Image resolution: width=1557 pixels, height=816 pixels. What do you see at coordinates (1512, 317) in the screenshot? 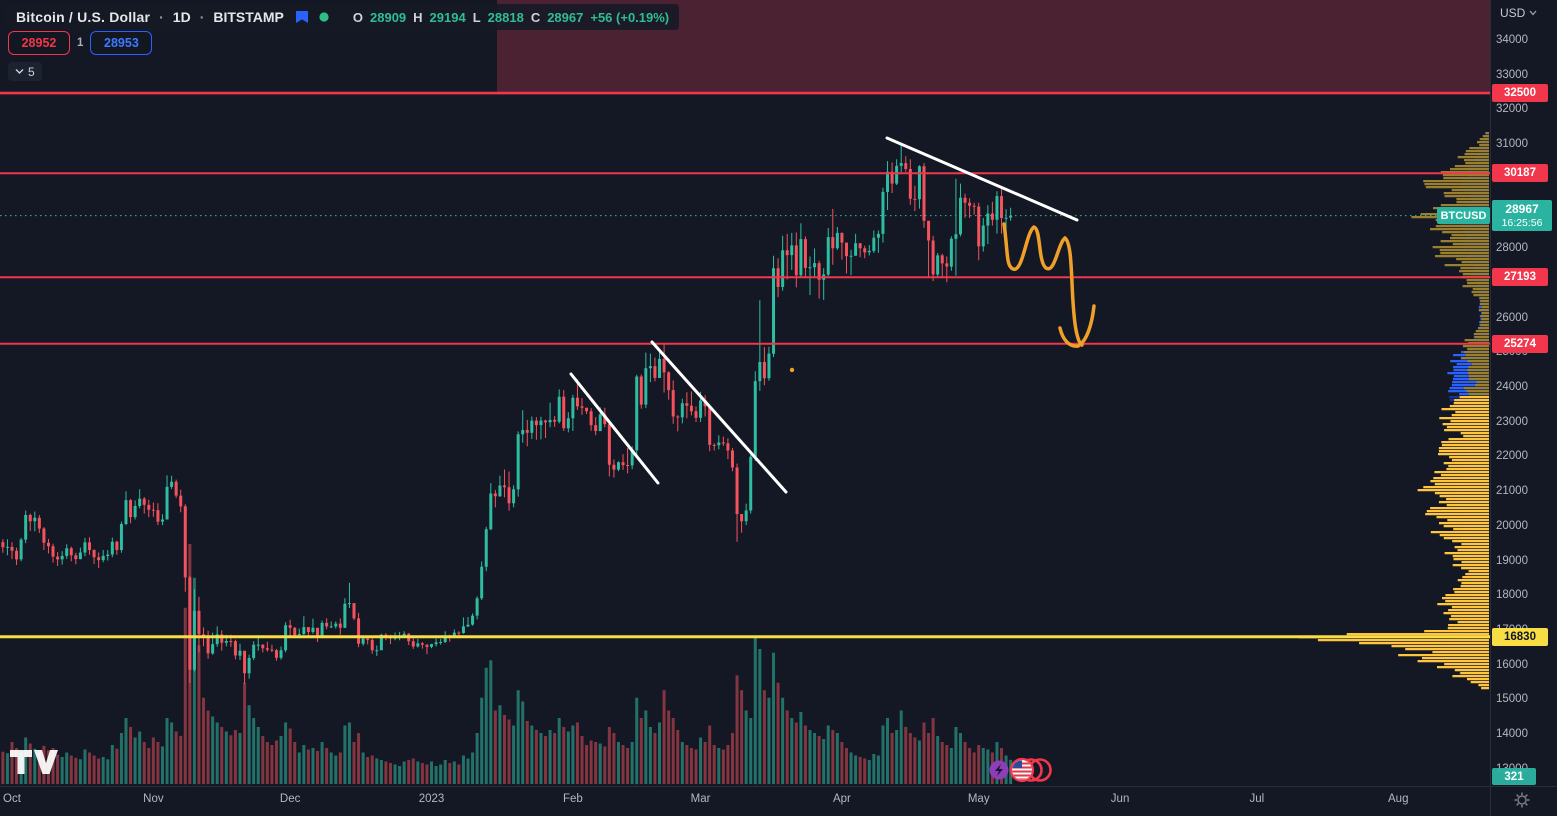
I see `price-tick: 26000` at bounding box center [1512, 317].